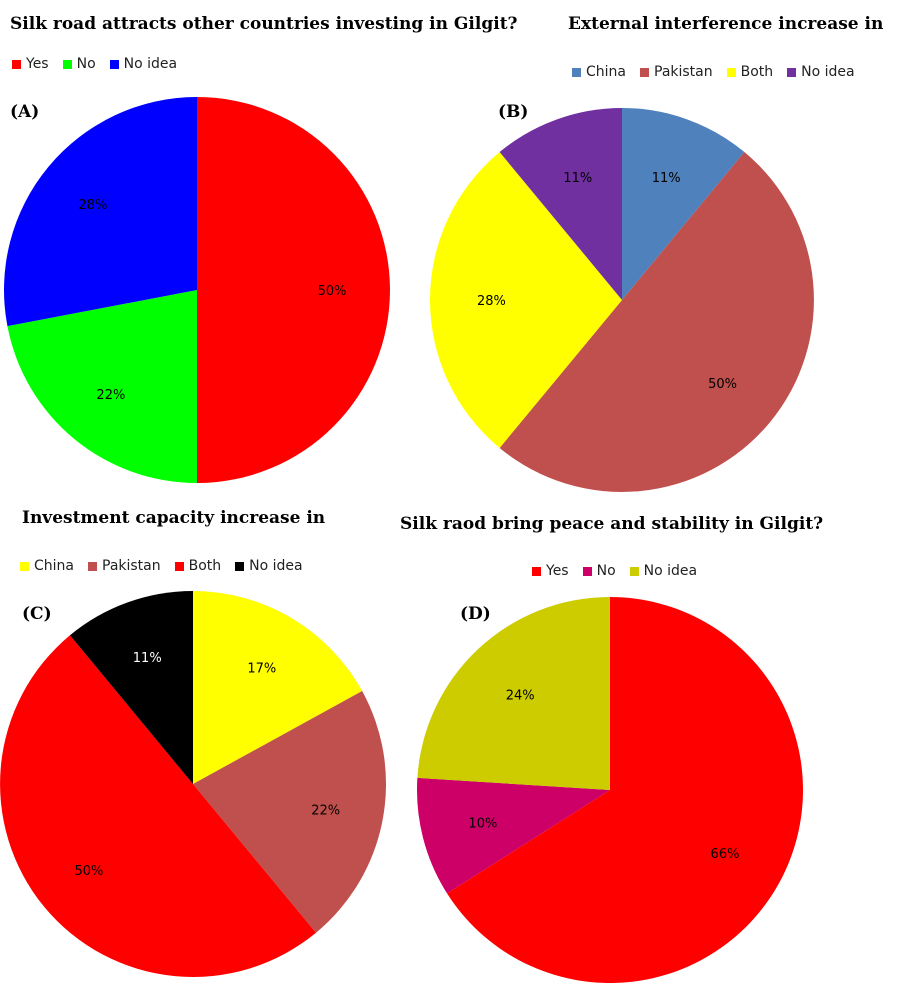 The height and width of the screenshot is (985, 909). Describe the element at coordinates (25, 112) in the screenshot. I see `chart-a-panel-label: (A)` at that location.